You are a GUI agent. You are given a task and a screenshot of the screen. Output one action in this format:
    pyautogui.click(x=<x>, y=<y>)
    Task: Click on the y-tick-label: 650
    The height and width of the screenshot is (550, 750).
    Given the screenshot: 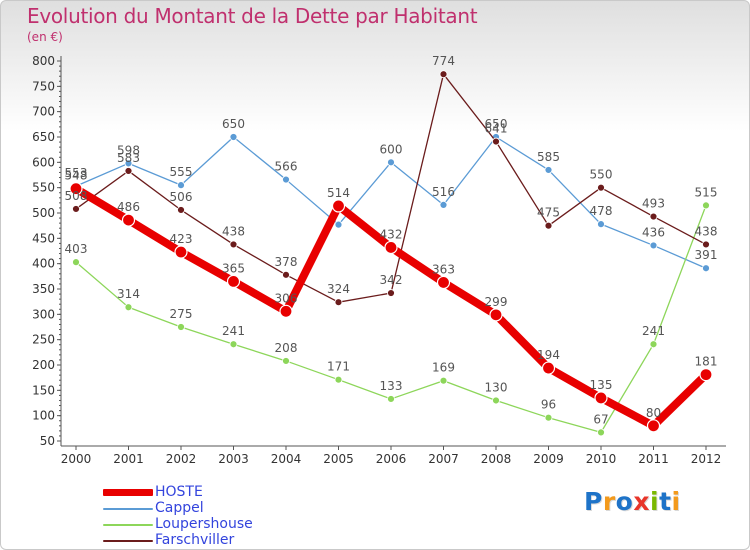 What is the action you would take?
    pyautogui.click(x=43, y=137)
    